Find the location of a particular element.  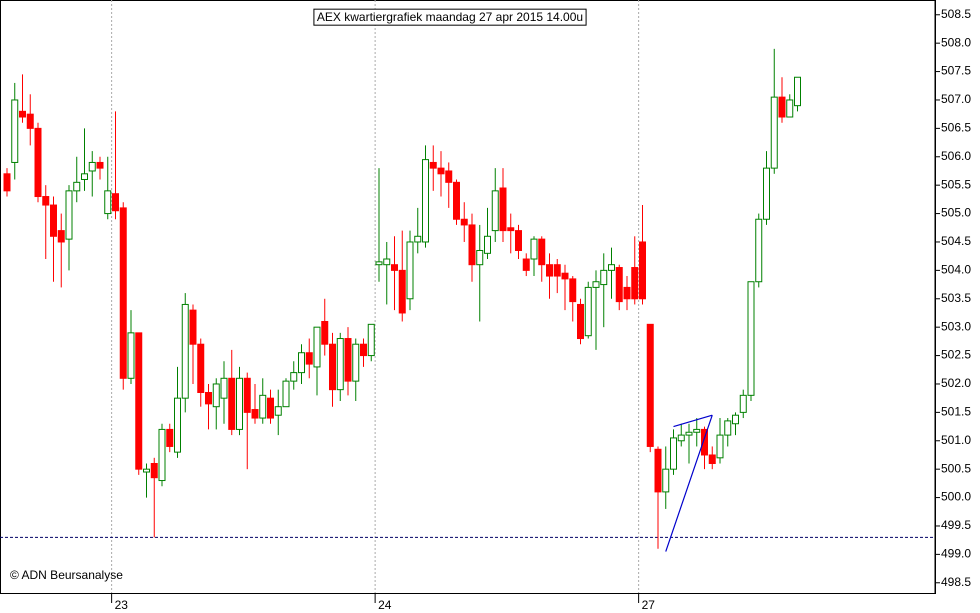

trendline is located at coordinates (689, 483).